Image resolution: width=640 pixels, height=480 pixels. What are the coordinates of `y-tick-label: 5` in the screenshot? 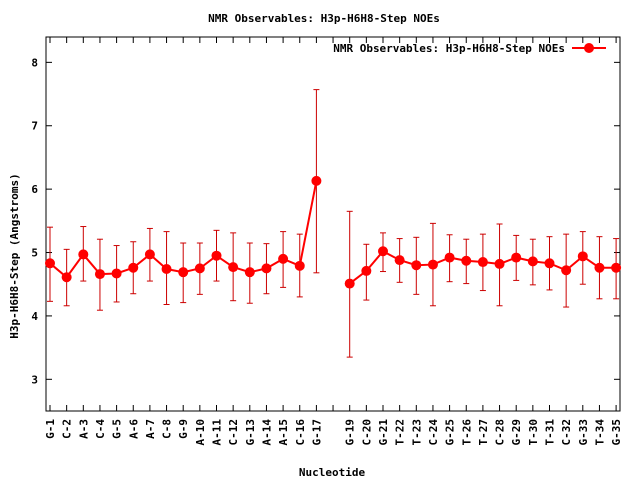 It's located at (34, 253).